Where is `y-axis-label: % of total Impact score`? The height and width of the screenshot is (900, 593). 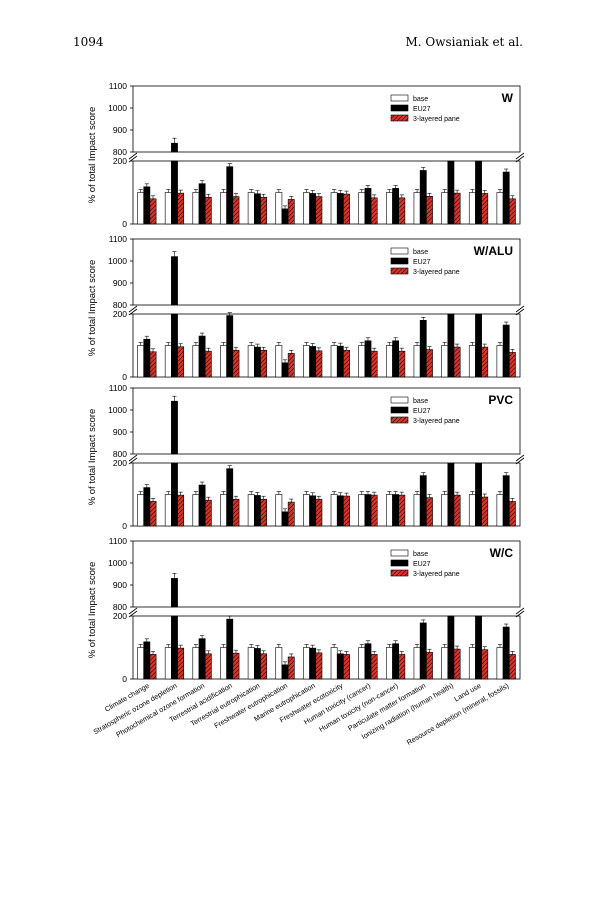 y-axis-label: % of total Impact score is located at coordinates (92, 457).